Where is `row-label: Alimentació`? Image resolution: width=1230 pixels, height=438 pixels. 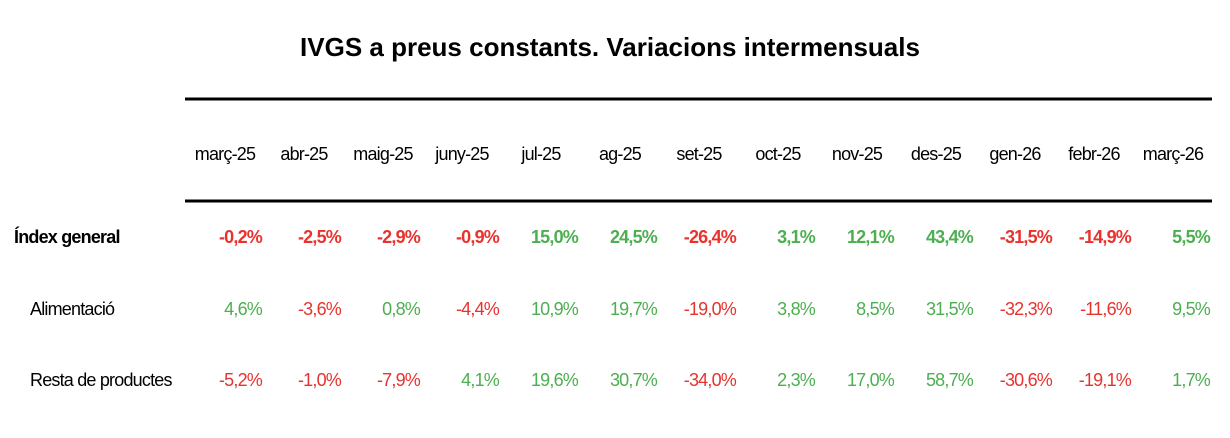
row-label: Alimentació is located at coordinates (72, 309).